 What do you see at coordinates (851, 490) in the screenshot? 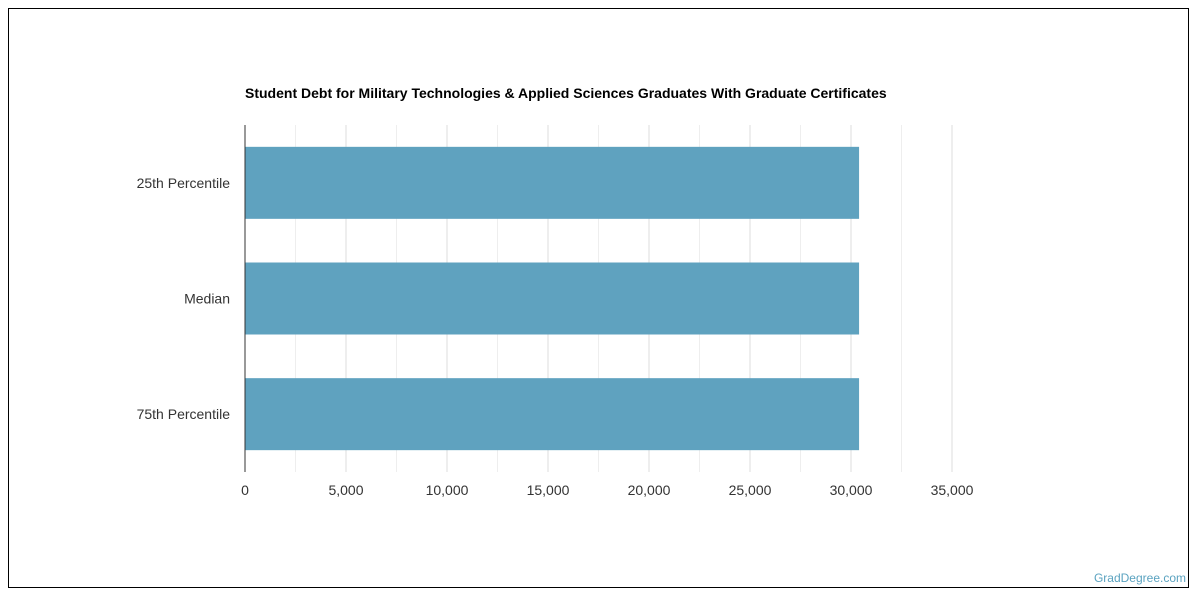
I see `x-tick-label: 30,000` at bounding box center [851, 490].